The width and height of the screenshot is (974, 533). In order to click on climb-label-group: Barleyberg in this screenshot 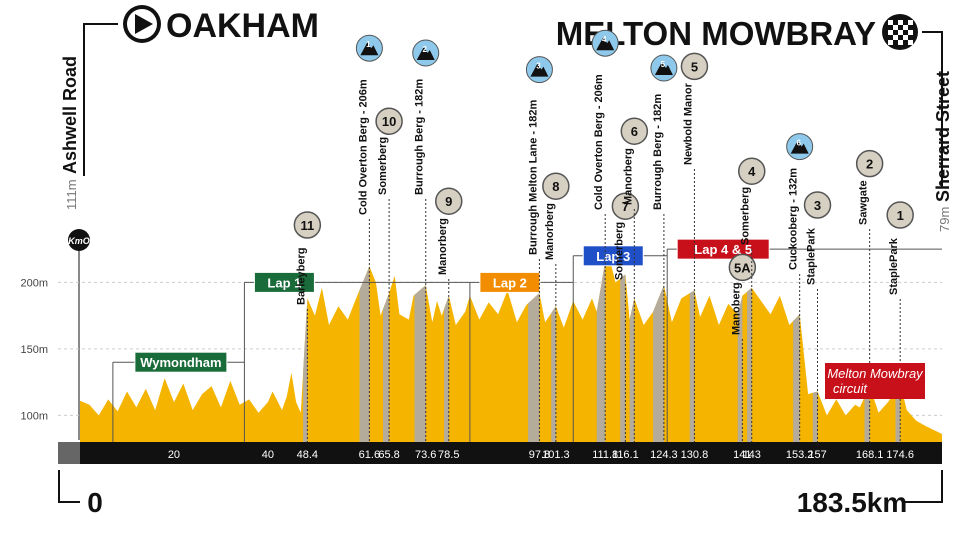, I will do `click(301, 276)`.